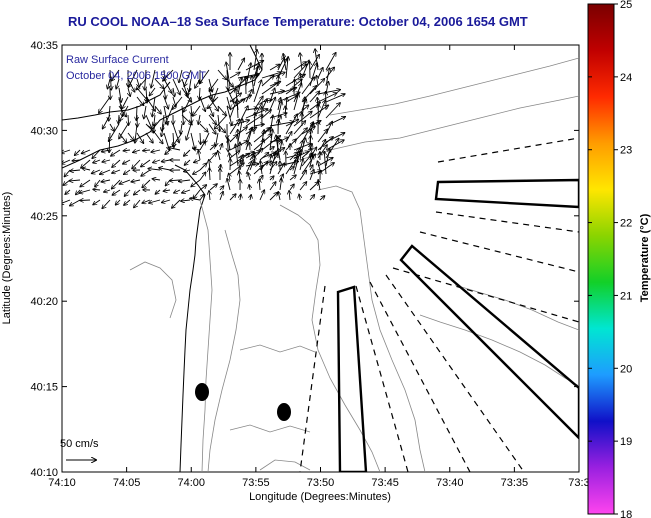  Describe the element at coordinates (626, 513) in the screenshot. I see `colorbar-tick-label: 18` at that location.